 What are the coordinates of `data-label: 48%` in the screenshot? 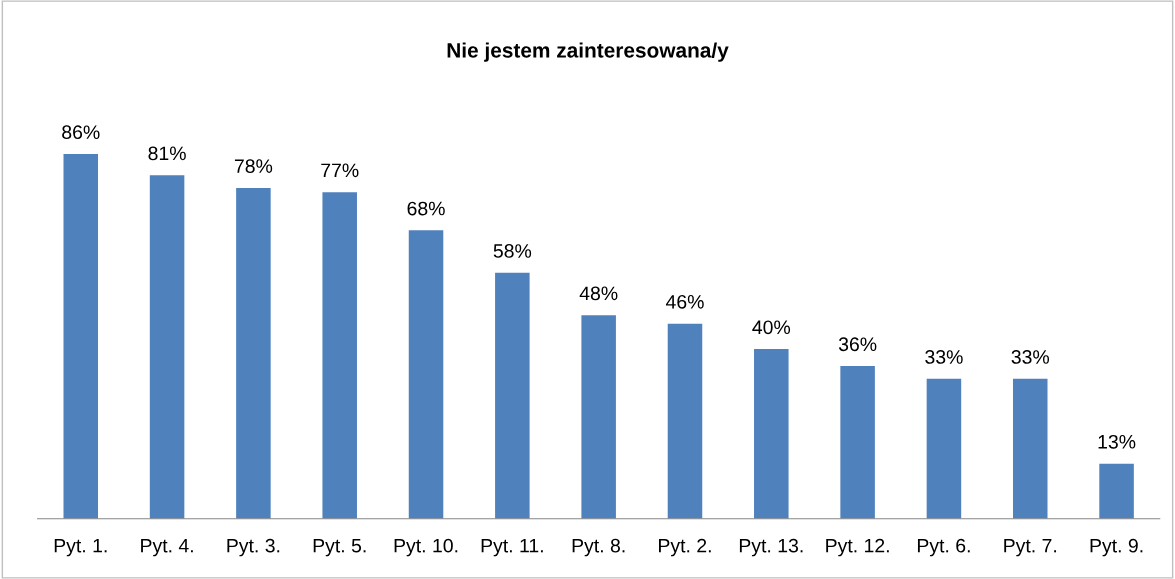 It's located at (598, 293).